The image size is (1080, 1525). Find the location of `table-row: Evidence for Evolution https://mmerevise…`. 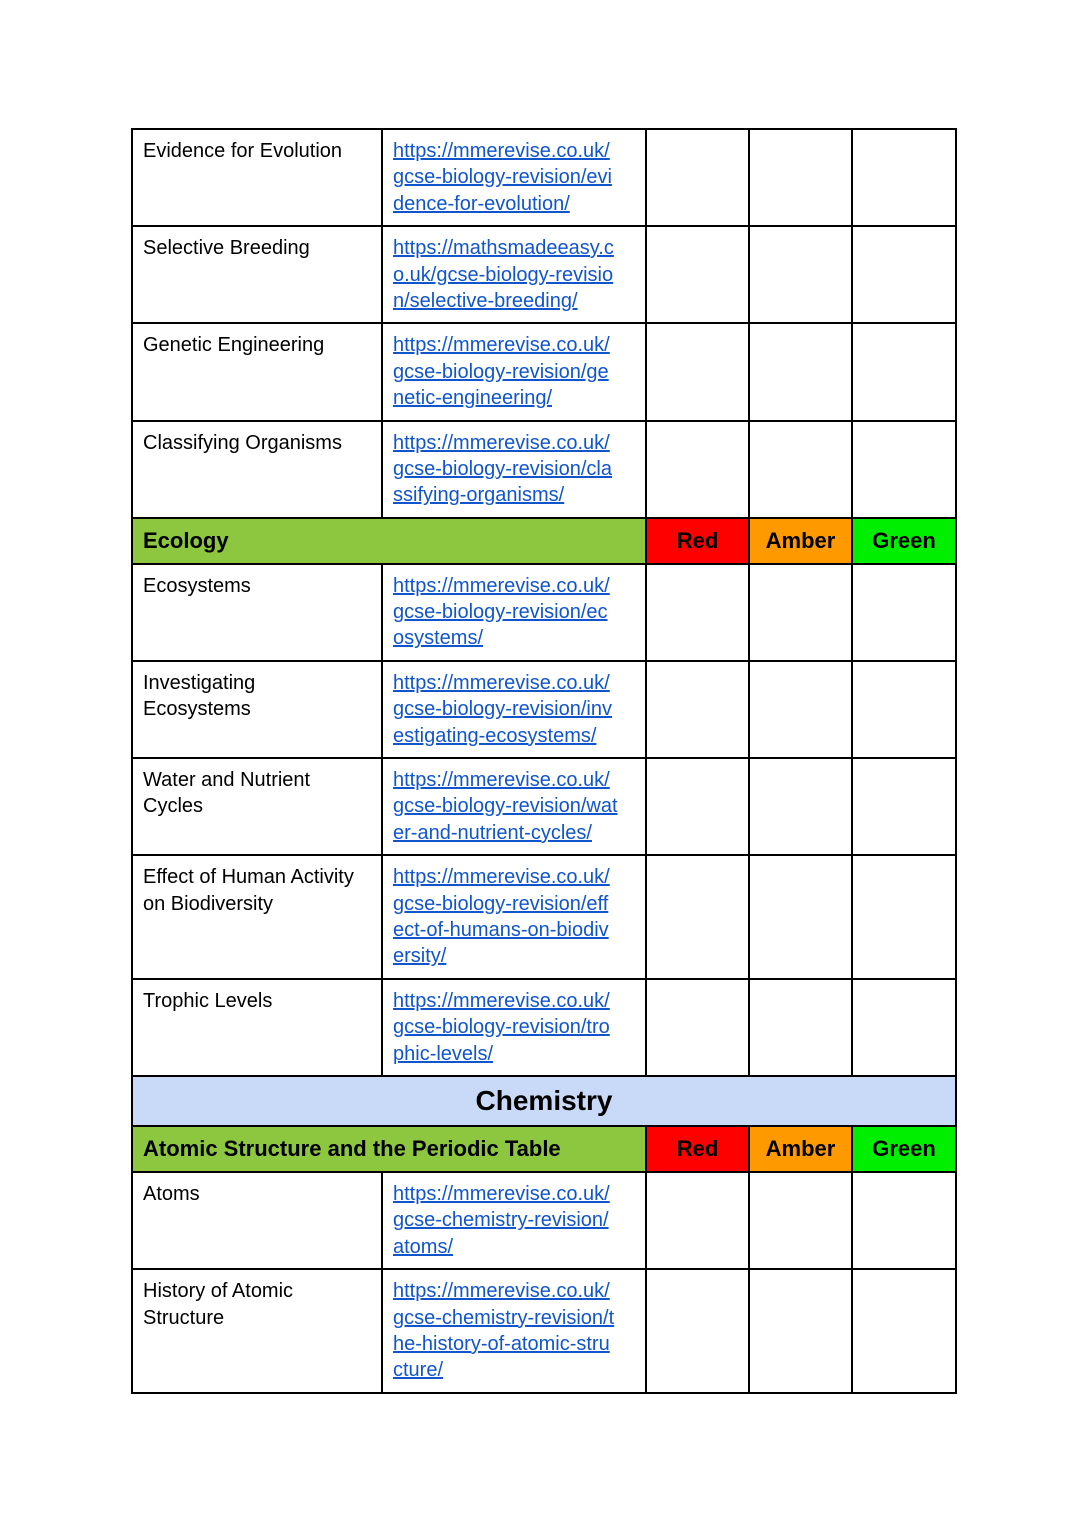

table-row: Evidence for Evolution https://mmerevise… is located at coordinates (544, 177).